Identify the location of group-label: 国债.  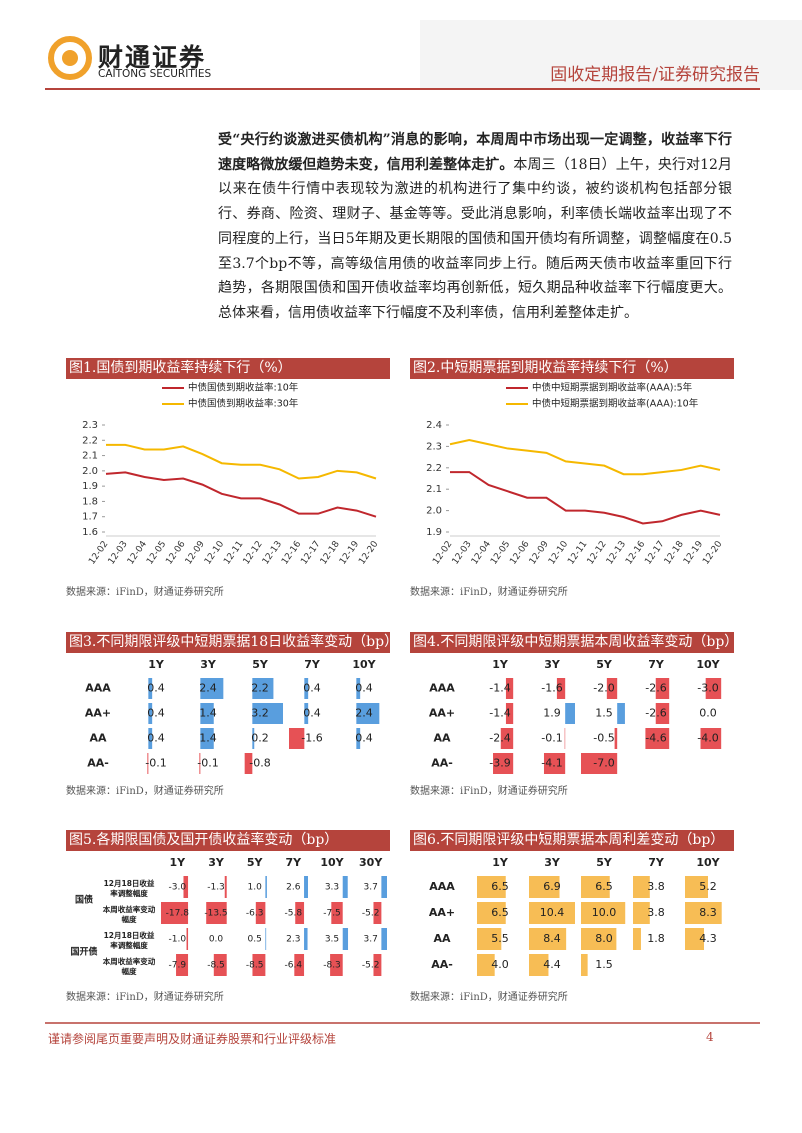
(84, 900).